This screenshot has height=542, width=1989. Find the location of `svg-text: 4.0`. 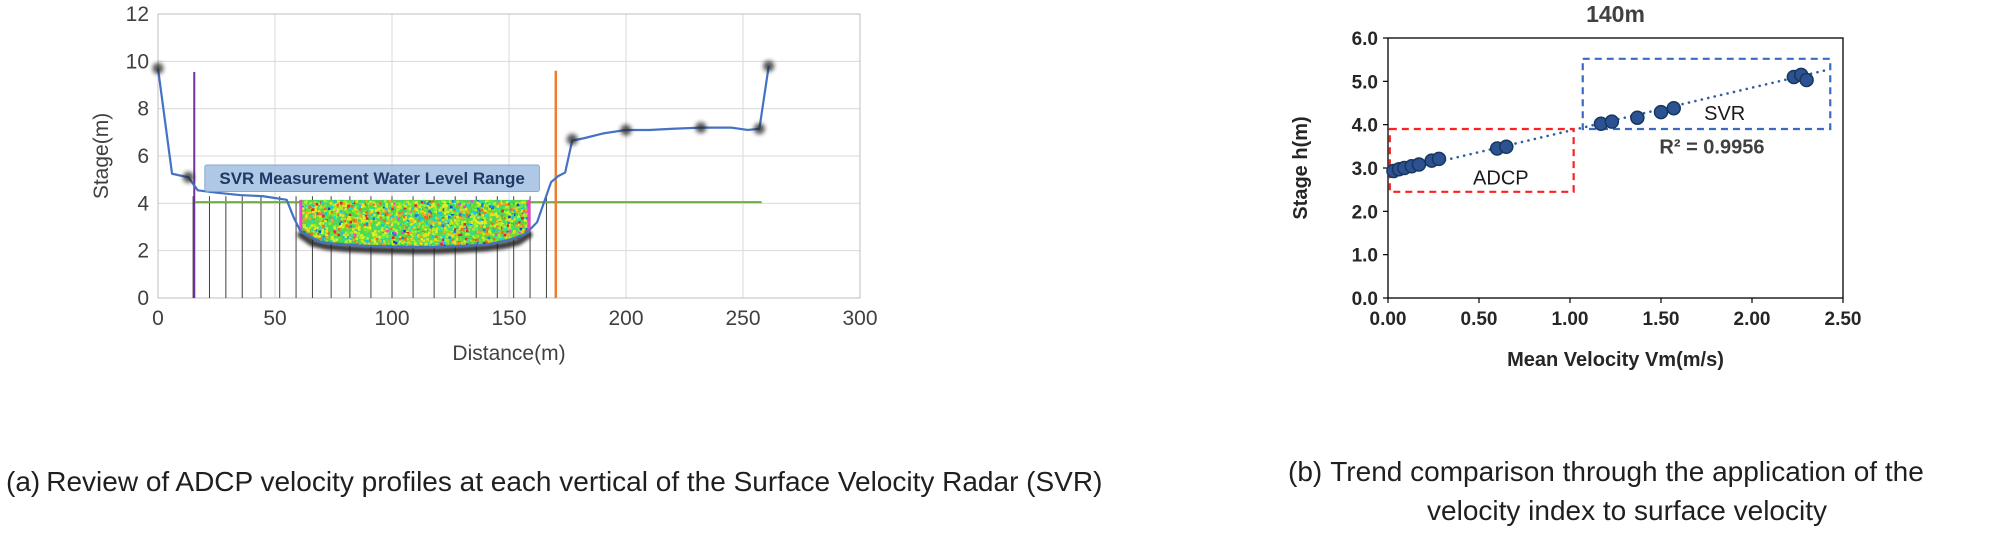

svg-text: 4.0 is located at coordinates (1365, 126).